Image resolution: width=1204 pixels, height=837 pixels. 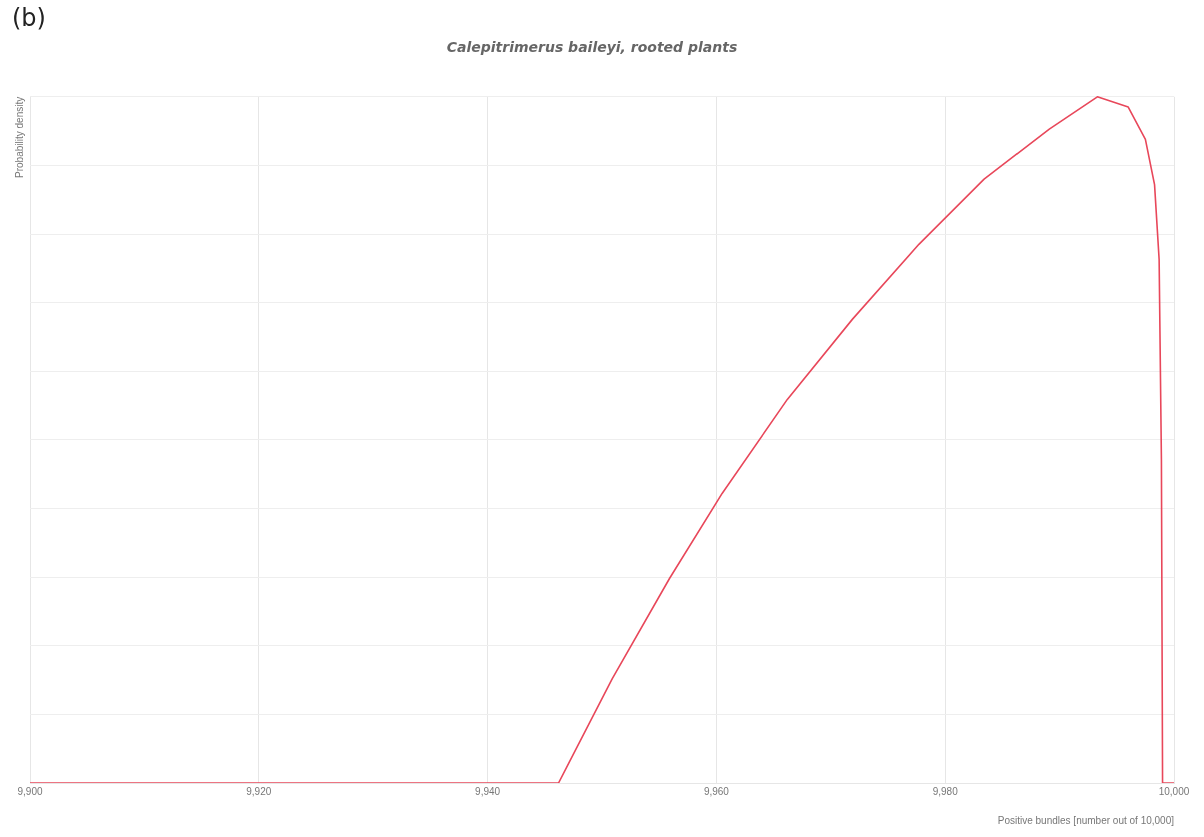 I want to click on x-tick-label: 9,920, so click(x=259, y=791).